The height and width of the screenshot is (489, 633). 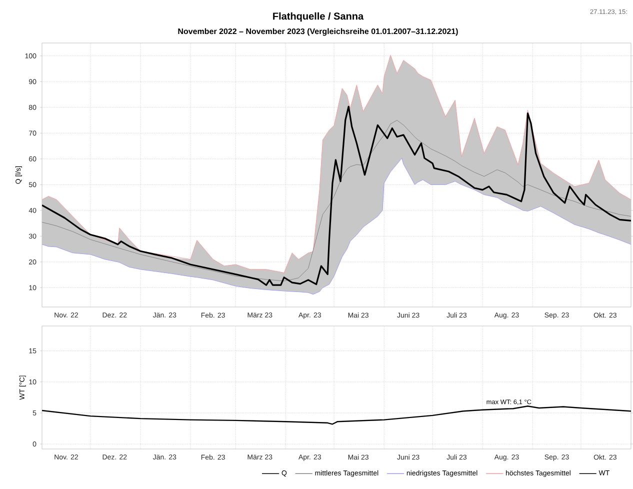 What do you see at coordinates (318, 32) in the screenshot?
I see `chart-subtitle: November 2022 – November 2023 (Vergleichsreihe 01.01.2007–31.12.2021)` at bounding box center [318, 32].